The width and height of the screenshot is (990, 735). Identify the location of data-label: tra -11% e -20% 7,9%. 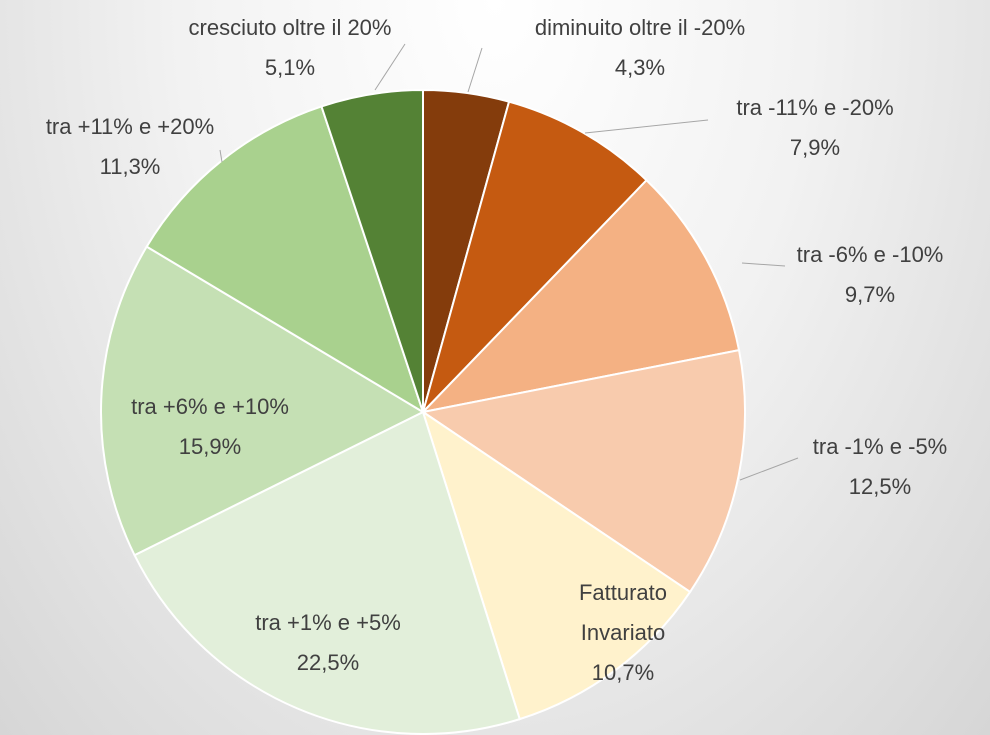
(814, 128).